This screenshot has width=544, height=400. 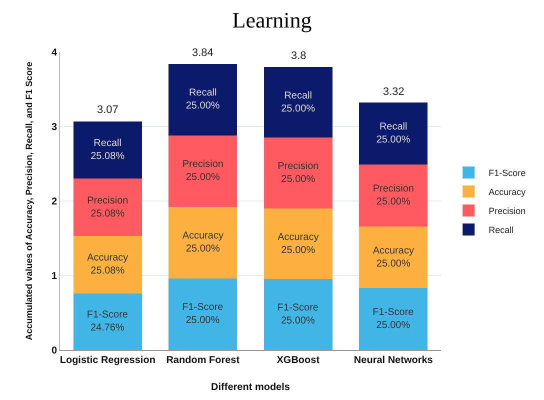 I want to click on legend-label: Precision, so click(x=507, y=211).